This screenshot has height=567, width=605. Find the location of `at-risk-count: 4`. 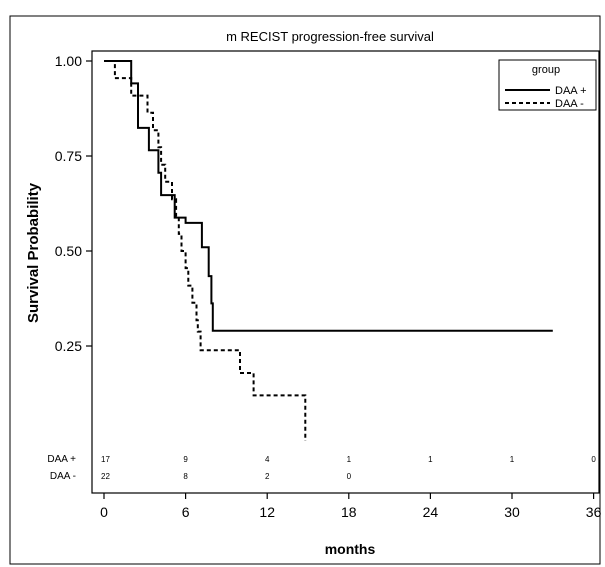

at-risk-count: 4 is located at coordinates (267, 459).